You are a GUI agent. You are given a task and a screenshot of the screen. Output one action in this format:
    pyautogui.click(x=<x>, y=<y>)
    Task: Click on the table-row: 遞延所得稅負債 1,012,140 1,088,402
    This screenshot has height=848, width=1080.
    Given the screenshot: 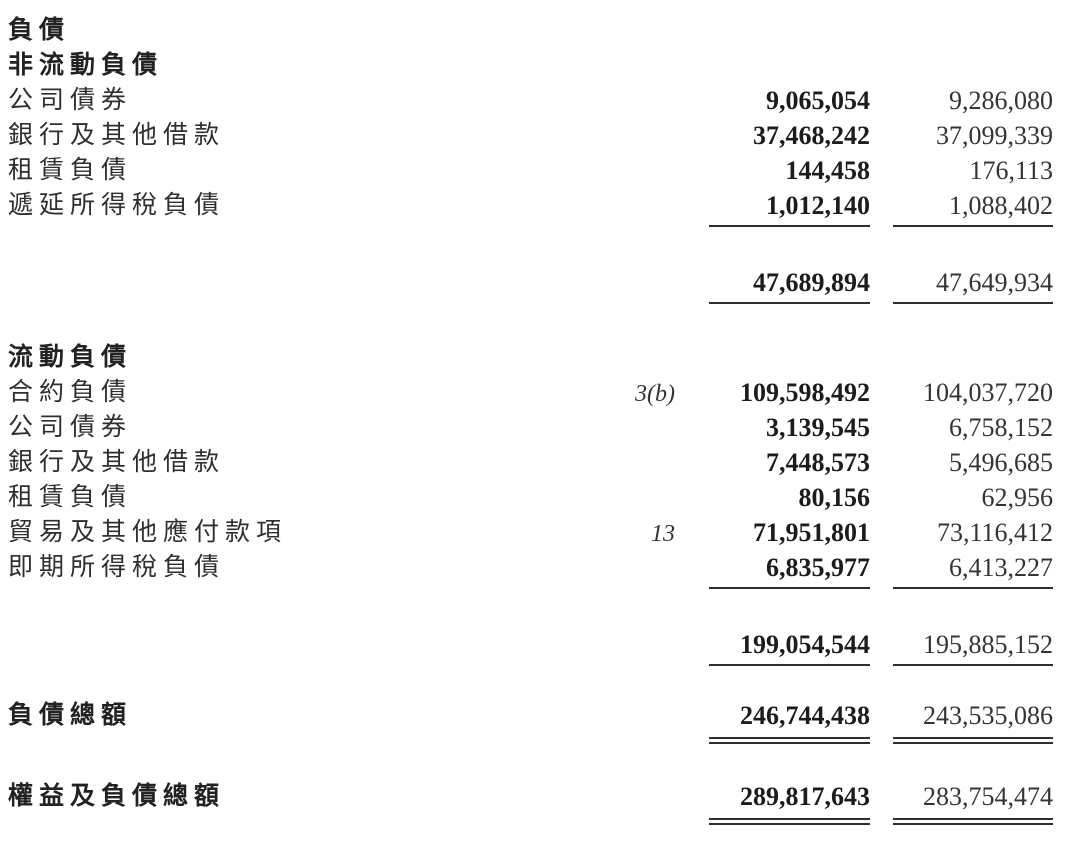 What is the action you would take?
    pyautogui.click(x=530, y=207)
    